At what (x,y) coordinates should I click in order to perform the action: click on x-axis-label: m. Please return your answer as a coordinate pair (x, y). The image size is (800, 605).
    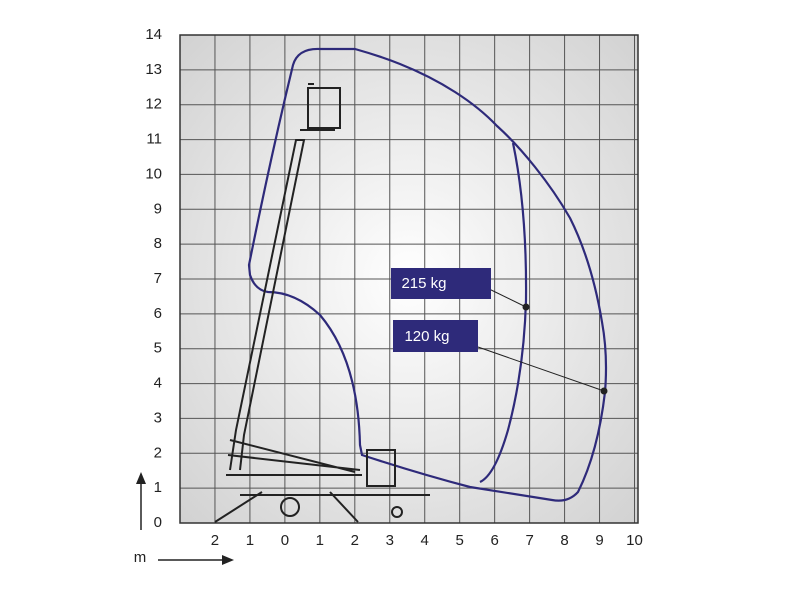
    Looking at the image, I should click on (140, 557).